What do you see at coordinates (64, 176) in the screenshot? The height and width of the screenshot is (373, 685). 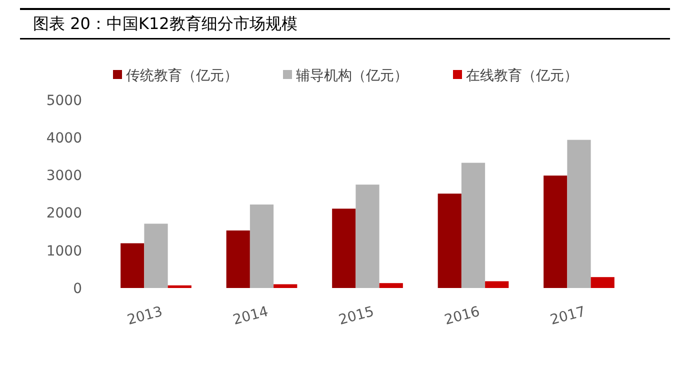 I see `y-tick-label: 3000` at bounding box center [64, 176].